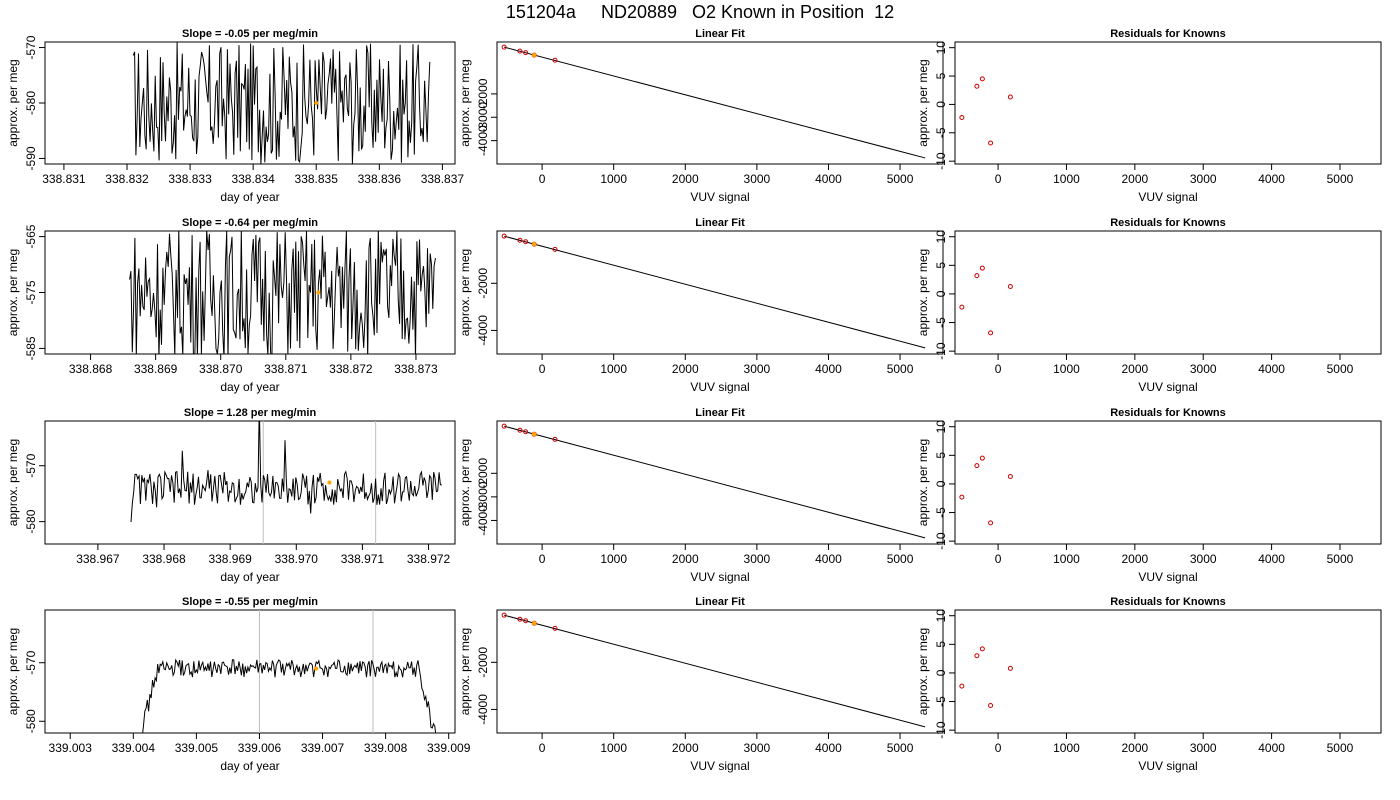 The image size is (1400, 800). Describe the element at coordinates (504, 47) in the screenshot. I see `panel-r1c2-data-point` at that location.